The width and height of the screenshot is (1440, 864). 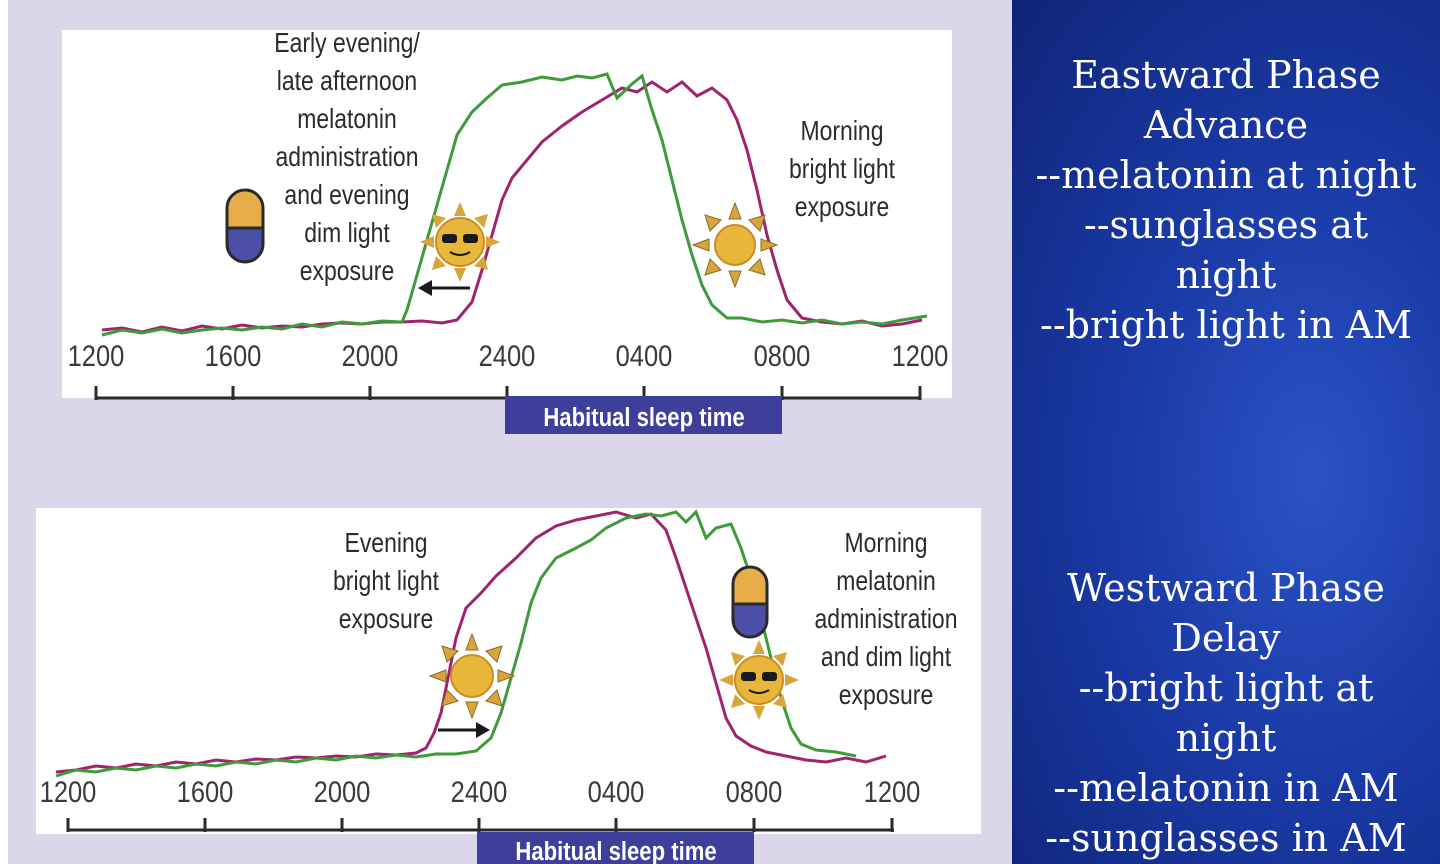 I want to click on summary-line: --sunglasses at, so click(x=1226, y=225).